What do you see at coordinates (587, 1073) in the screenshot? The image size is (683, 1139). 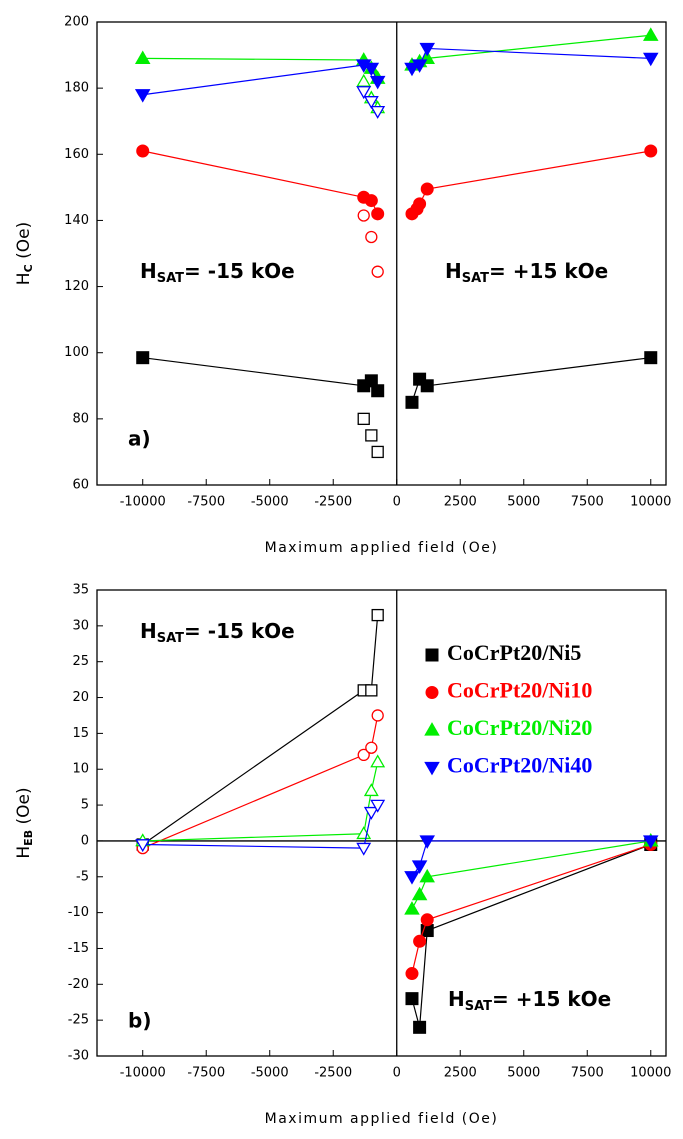 I see `x-tick-label: 7500` at bounding box center [587, 1073].